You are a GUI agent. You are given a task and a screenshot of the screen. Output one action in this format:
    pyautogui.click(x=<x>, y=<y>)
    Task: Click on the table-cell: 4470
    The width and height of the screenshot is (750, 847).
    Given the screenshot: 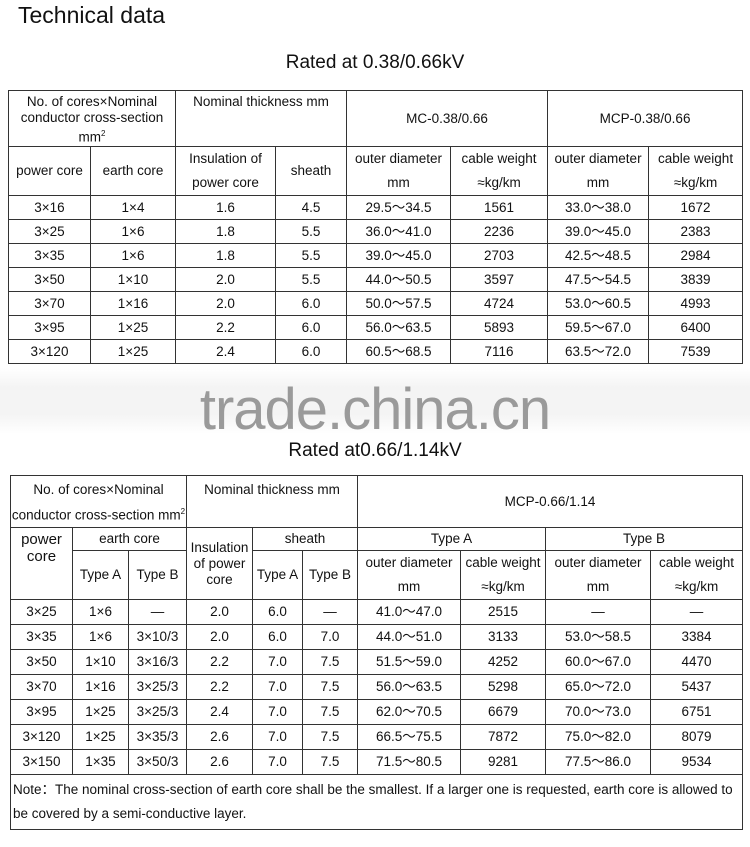 What is the action you would take?
    pyautogui.click(x=697, y=662)
    